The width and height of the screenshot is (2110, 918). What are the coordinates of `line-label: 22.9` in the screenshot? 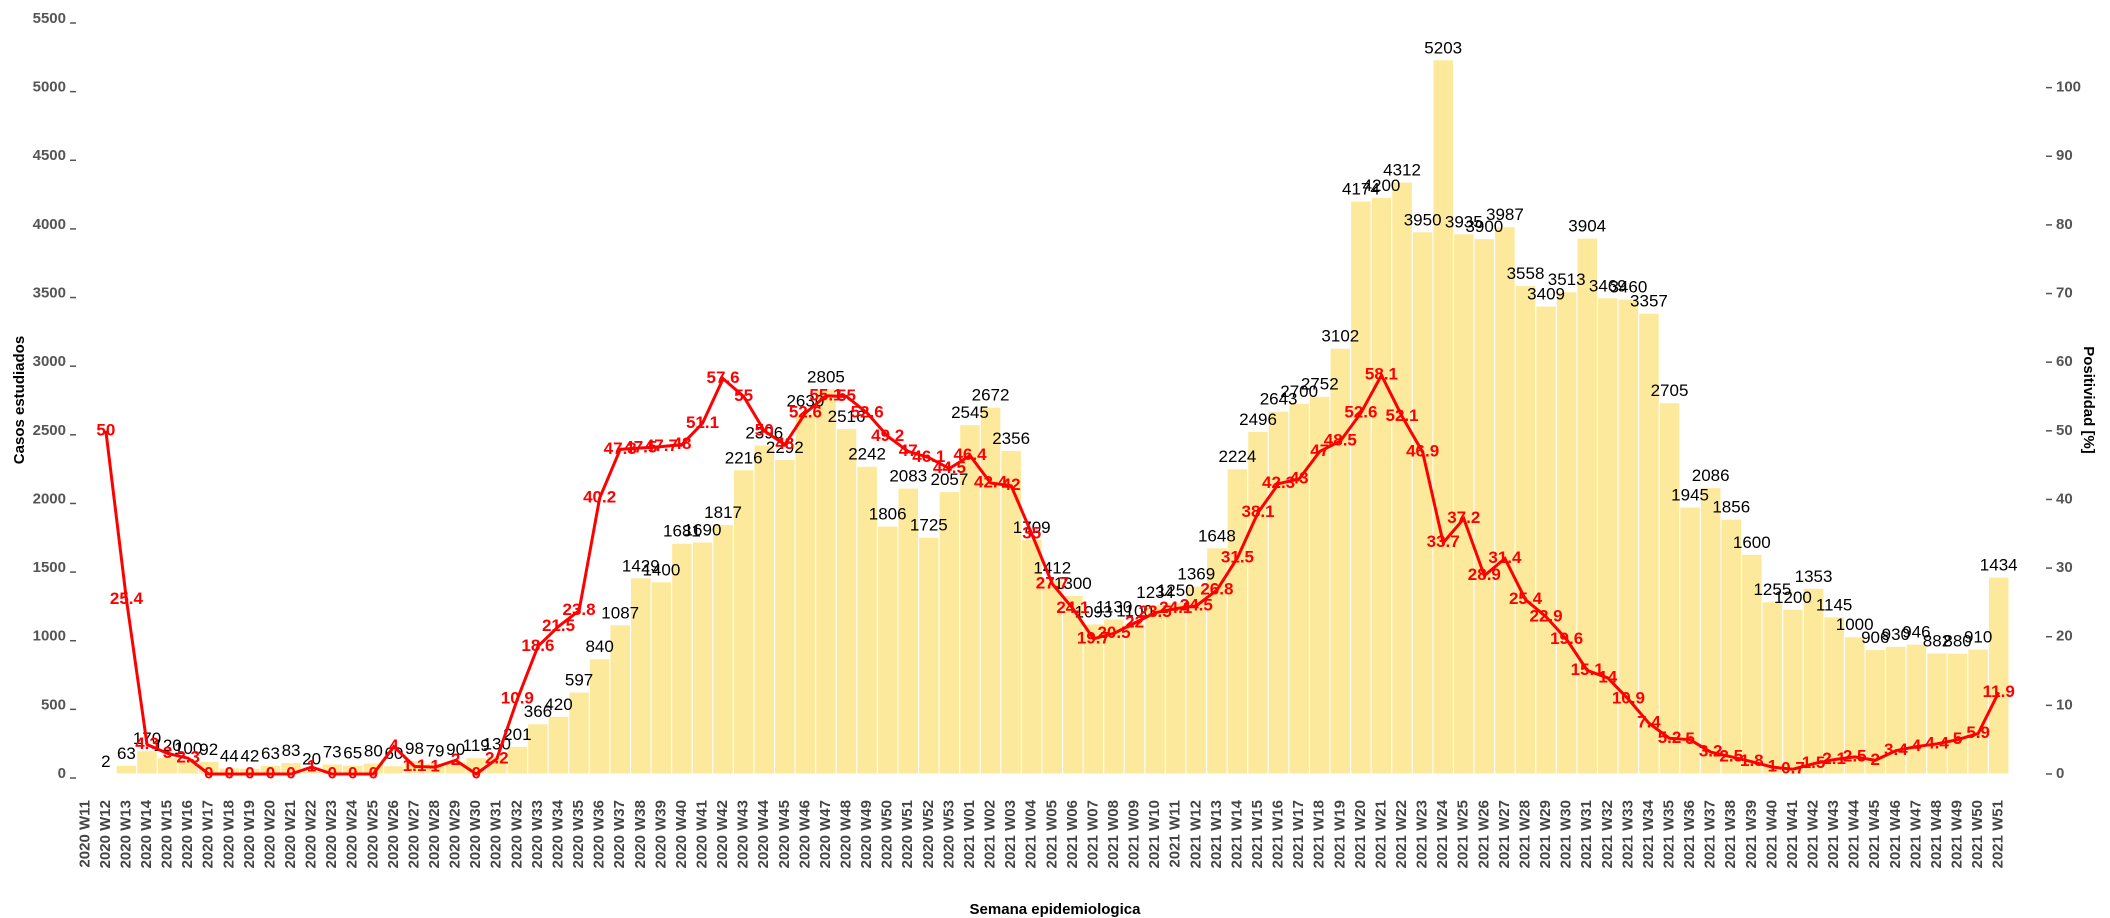 It's located at (1546, 615).